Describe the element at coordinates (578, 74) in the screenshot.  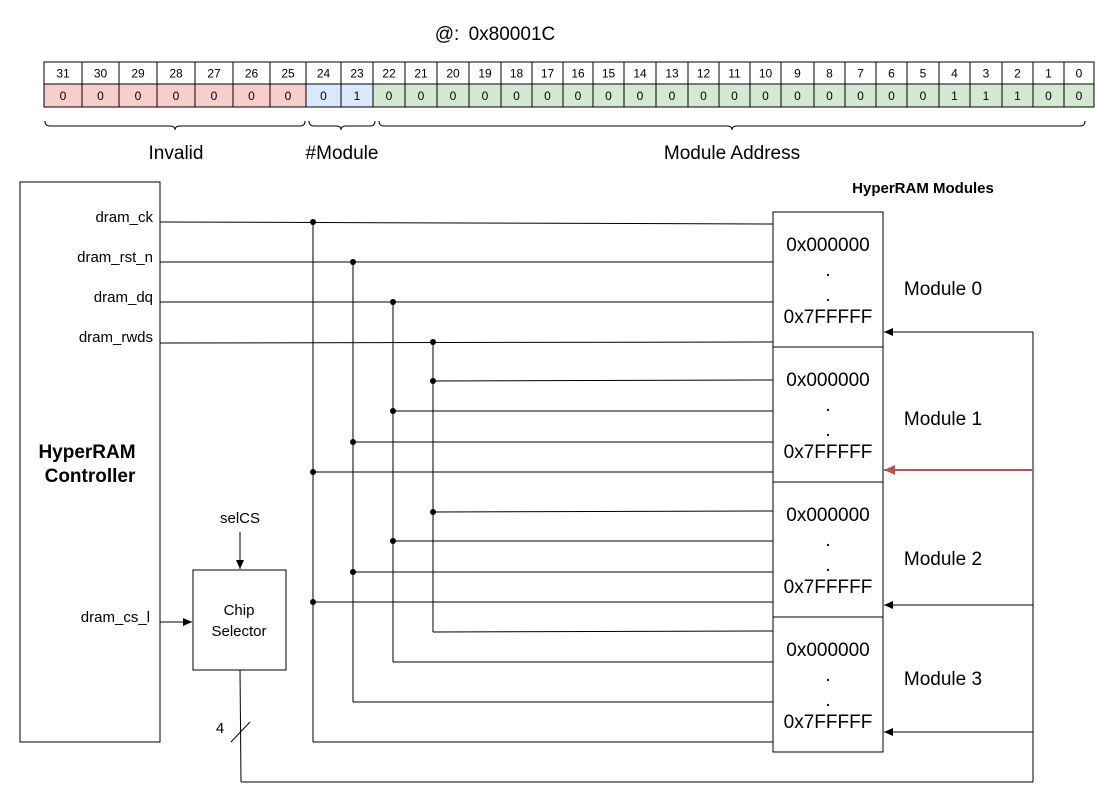
I see `bit-number: 16` at that location.